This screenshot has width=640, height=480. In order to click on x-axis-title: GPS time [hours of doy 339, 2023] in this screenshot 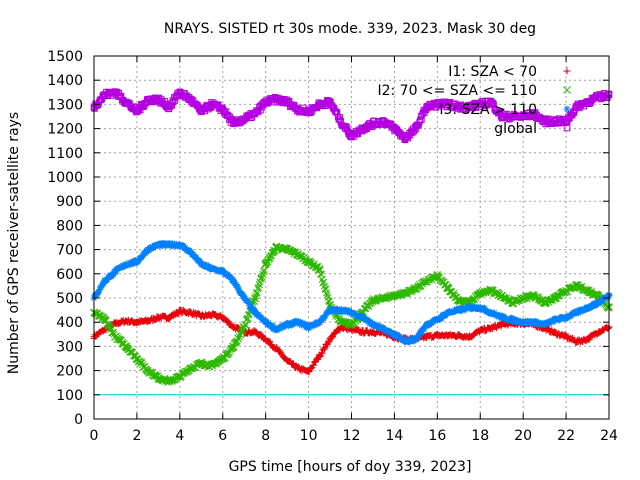, I will do `click(350, 467)`.